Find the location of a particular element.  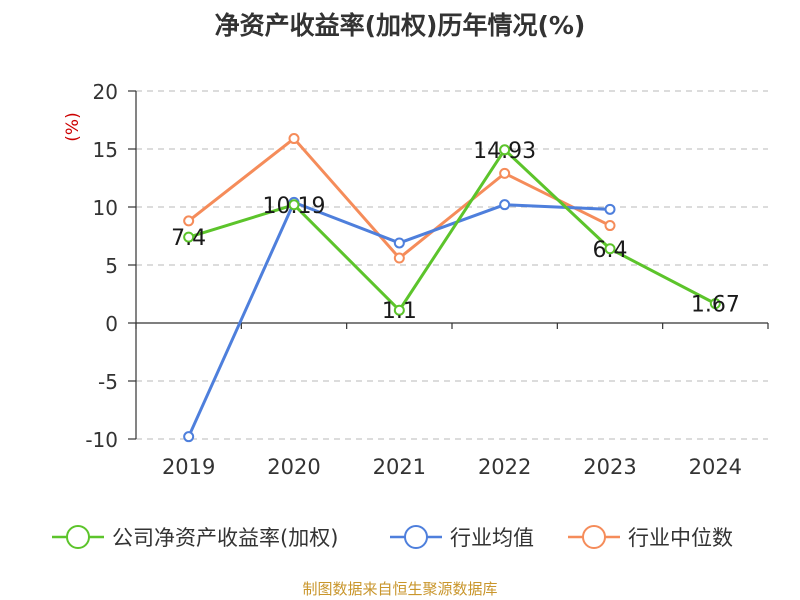

legend-item: 公司净资产收益率(加权) is located at coordinates (195, 537).